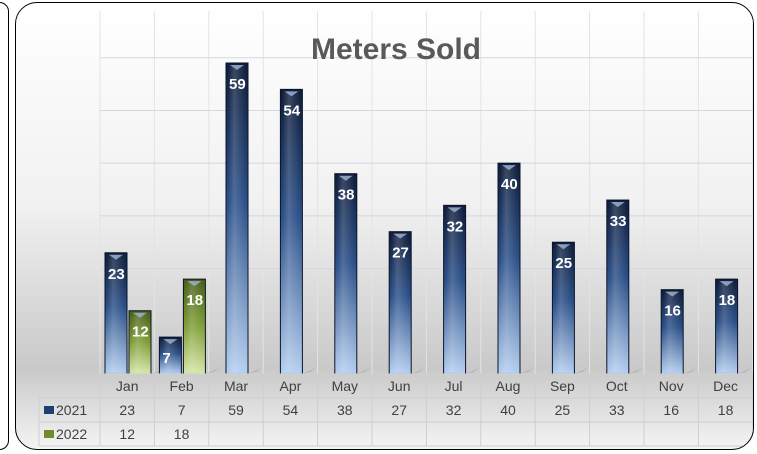  I want to click on chart-title: Meters Sold, so click(396, 49).